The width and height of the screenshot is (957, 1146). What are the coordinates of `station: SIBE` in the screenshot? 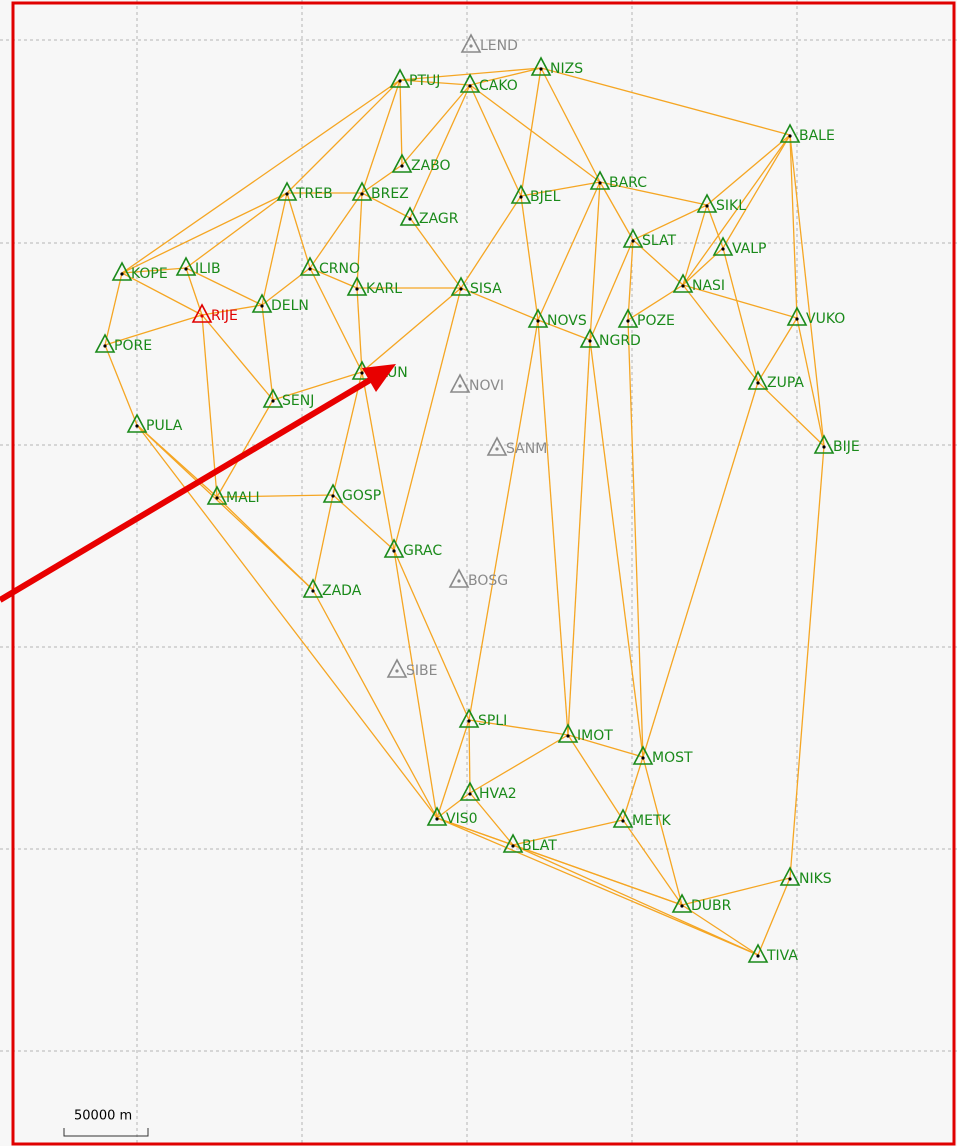 It's located at (411, 668).